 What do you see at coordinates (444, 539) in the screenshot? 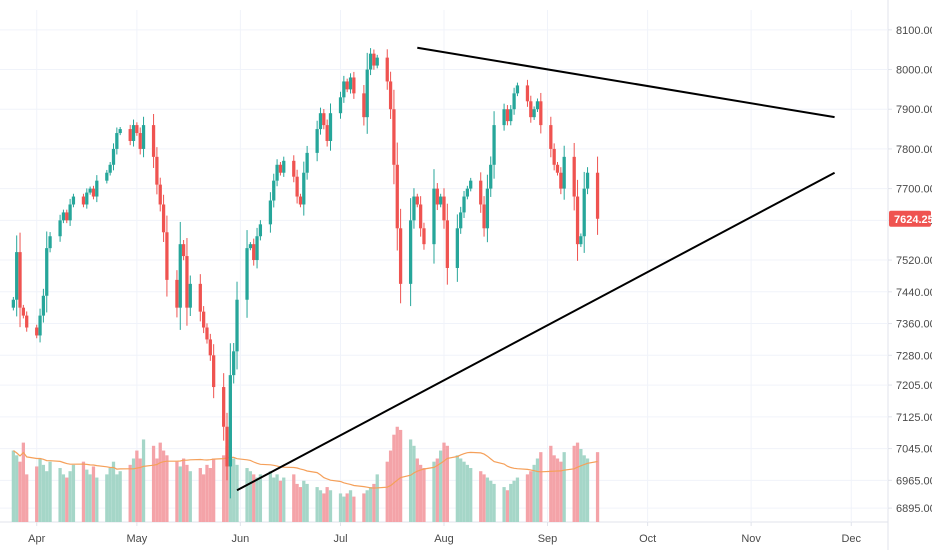
I see `x-tick-label: Aug` at bounding box center [444, 539].